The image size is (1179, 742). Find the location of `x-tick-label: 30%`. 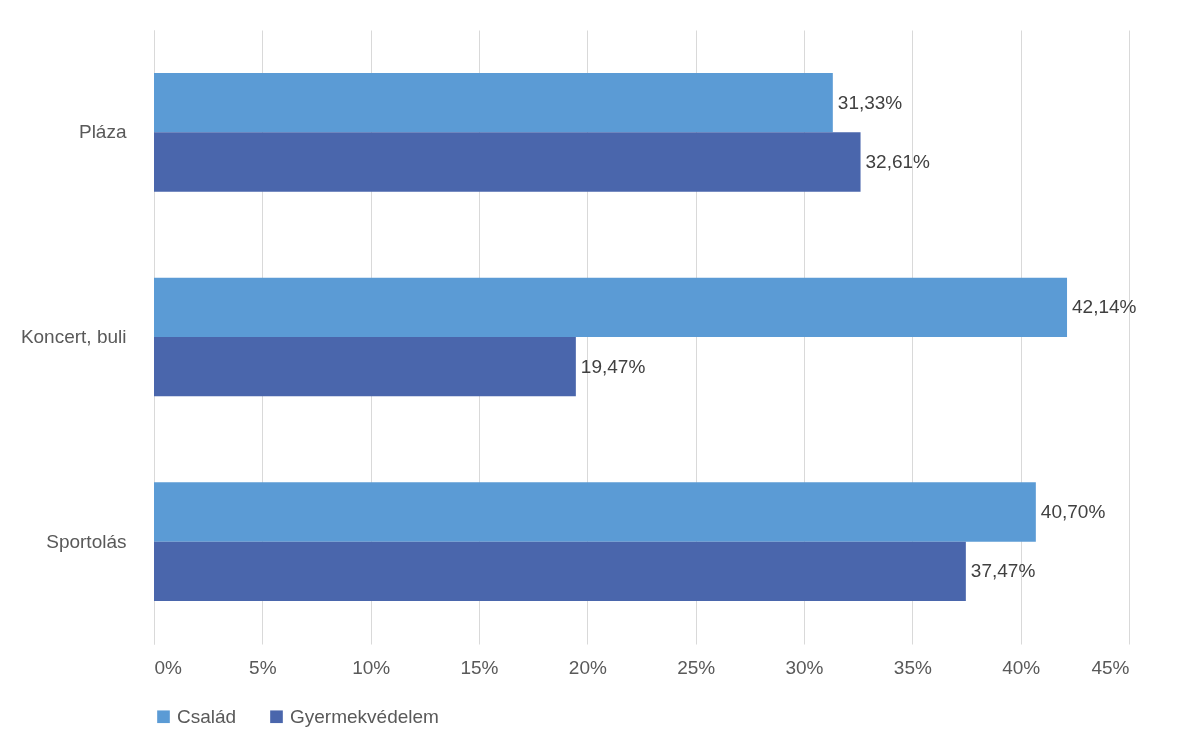

x-tick-label: 30% is located at coordinates (804, 667).